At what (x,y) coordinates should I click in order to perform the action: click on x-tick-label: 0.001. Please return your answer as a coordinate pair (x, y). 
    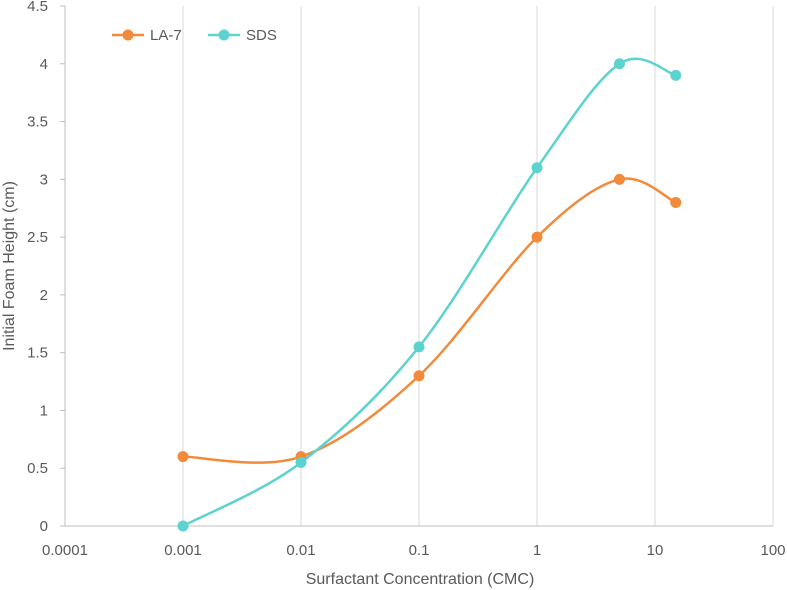
    Looking at the image, I should click on (183, 550).